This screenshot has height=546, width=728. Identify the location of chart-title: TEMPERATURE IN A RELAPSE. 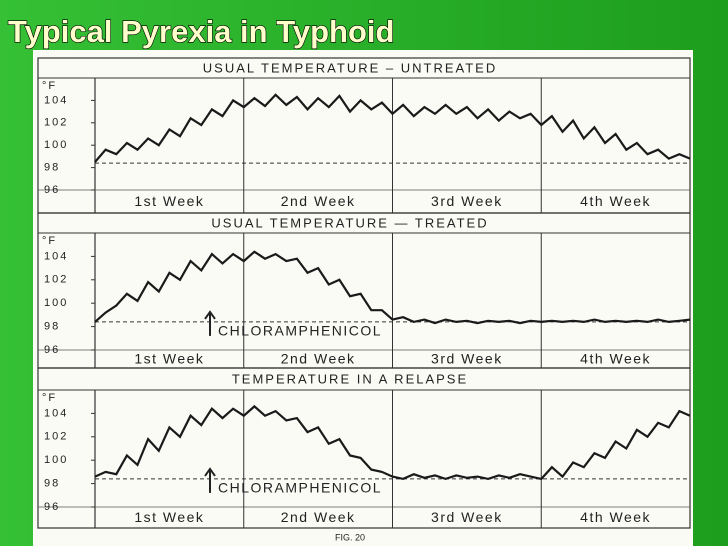
(350, 378).